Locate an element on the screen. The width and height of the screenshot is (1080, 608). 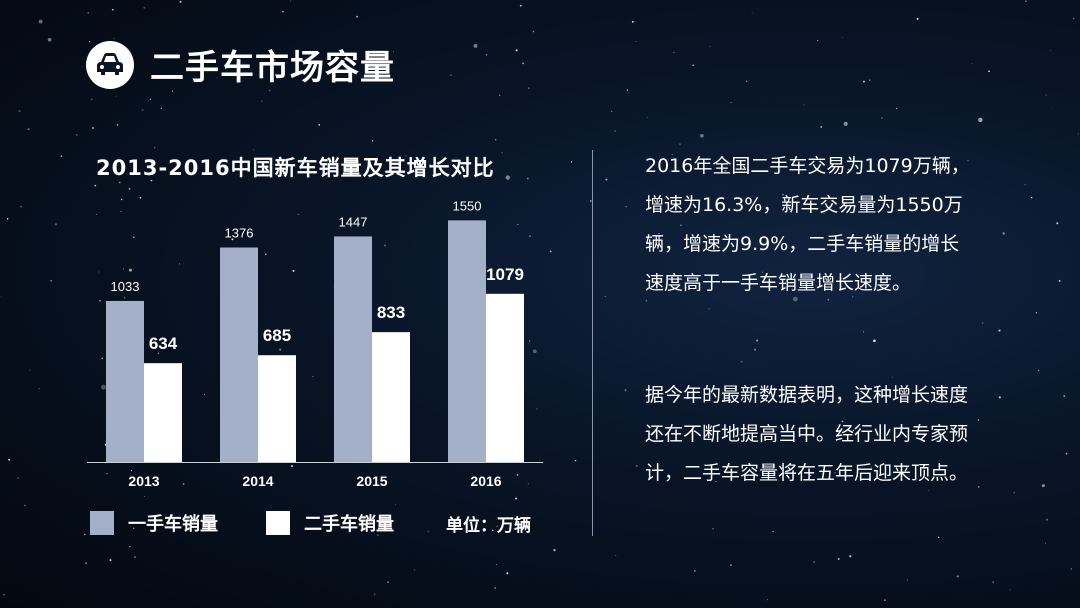
data-label: 634 is located at coordinates (163, 343).